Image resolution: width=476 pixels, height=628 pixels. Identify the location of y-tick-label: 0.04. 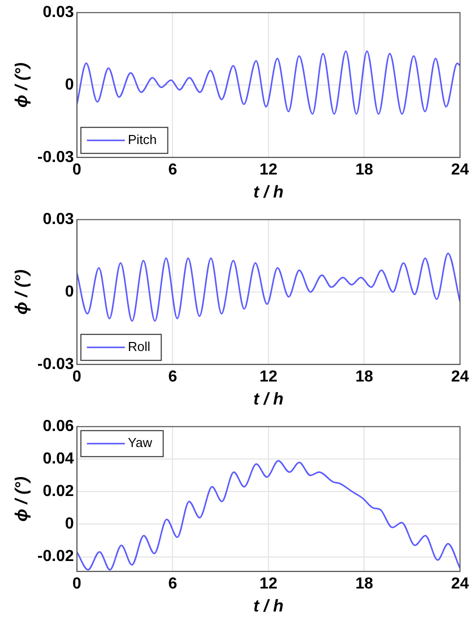
(58, 459).